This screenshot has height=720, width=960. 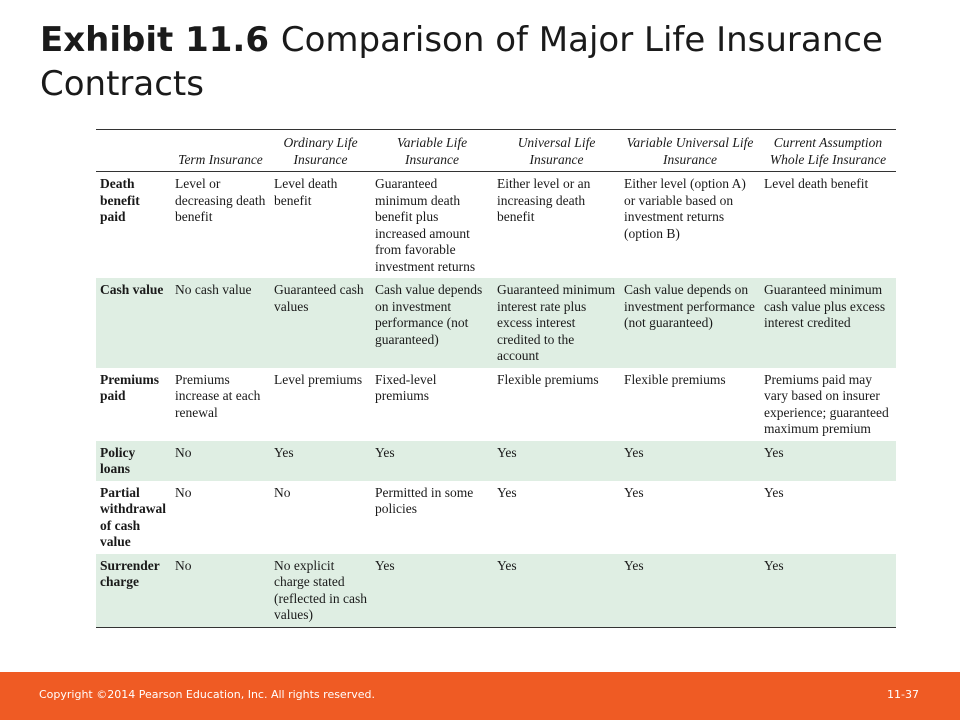 What do you see at coordinates (556, 150) in the screenshot?
I see `header-universal-life: Universal Life Insurance` at bounding box center [556, 150].